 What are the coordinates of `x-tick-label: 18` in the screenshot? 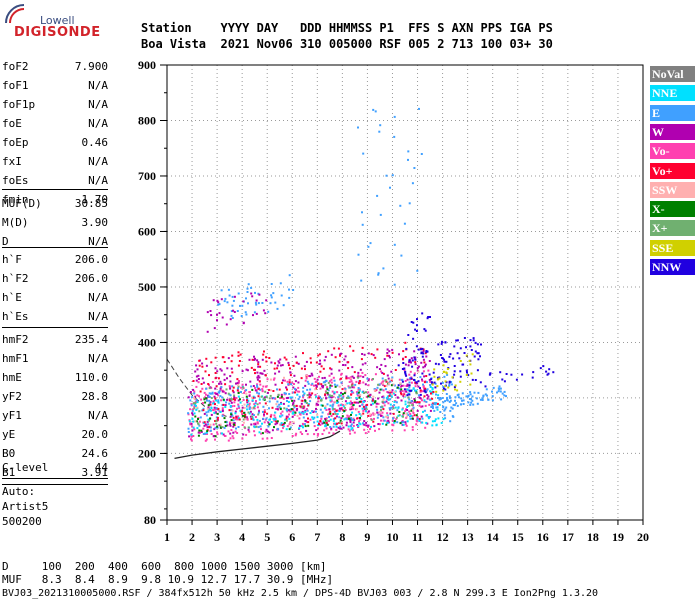 It's located at (593, 537).